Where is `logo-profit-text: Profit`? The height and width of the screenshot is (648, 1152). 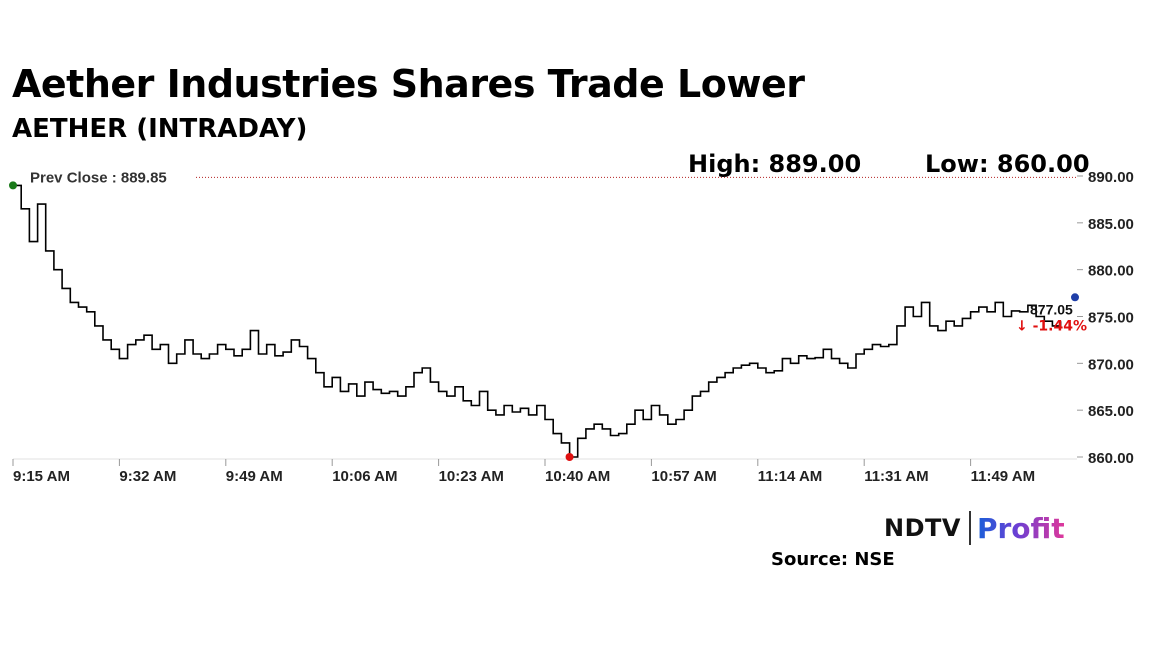 logo-profit-text: Profit is located at coordinates (1020, 528).